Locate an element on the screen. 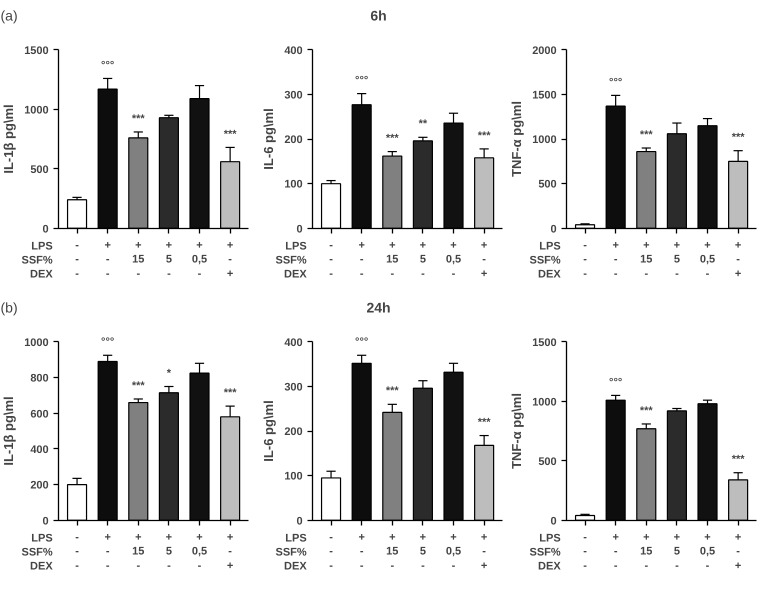 The image size is (780, 600). chart-title: (b) is located at coordinates (9, 308).